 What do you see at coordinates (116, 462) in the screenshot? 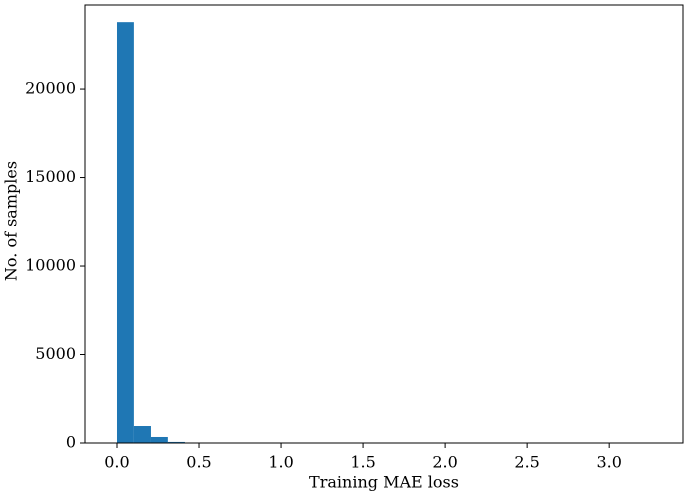
I see `x-tick-label: 0.0` at bounding box center [116, 462].